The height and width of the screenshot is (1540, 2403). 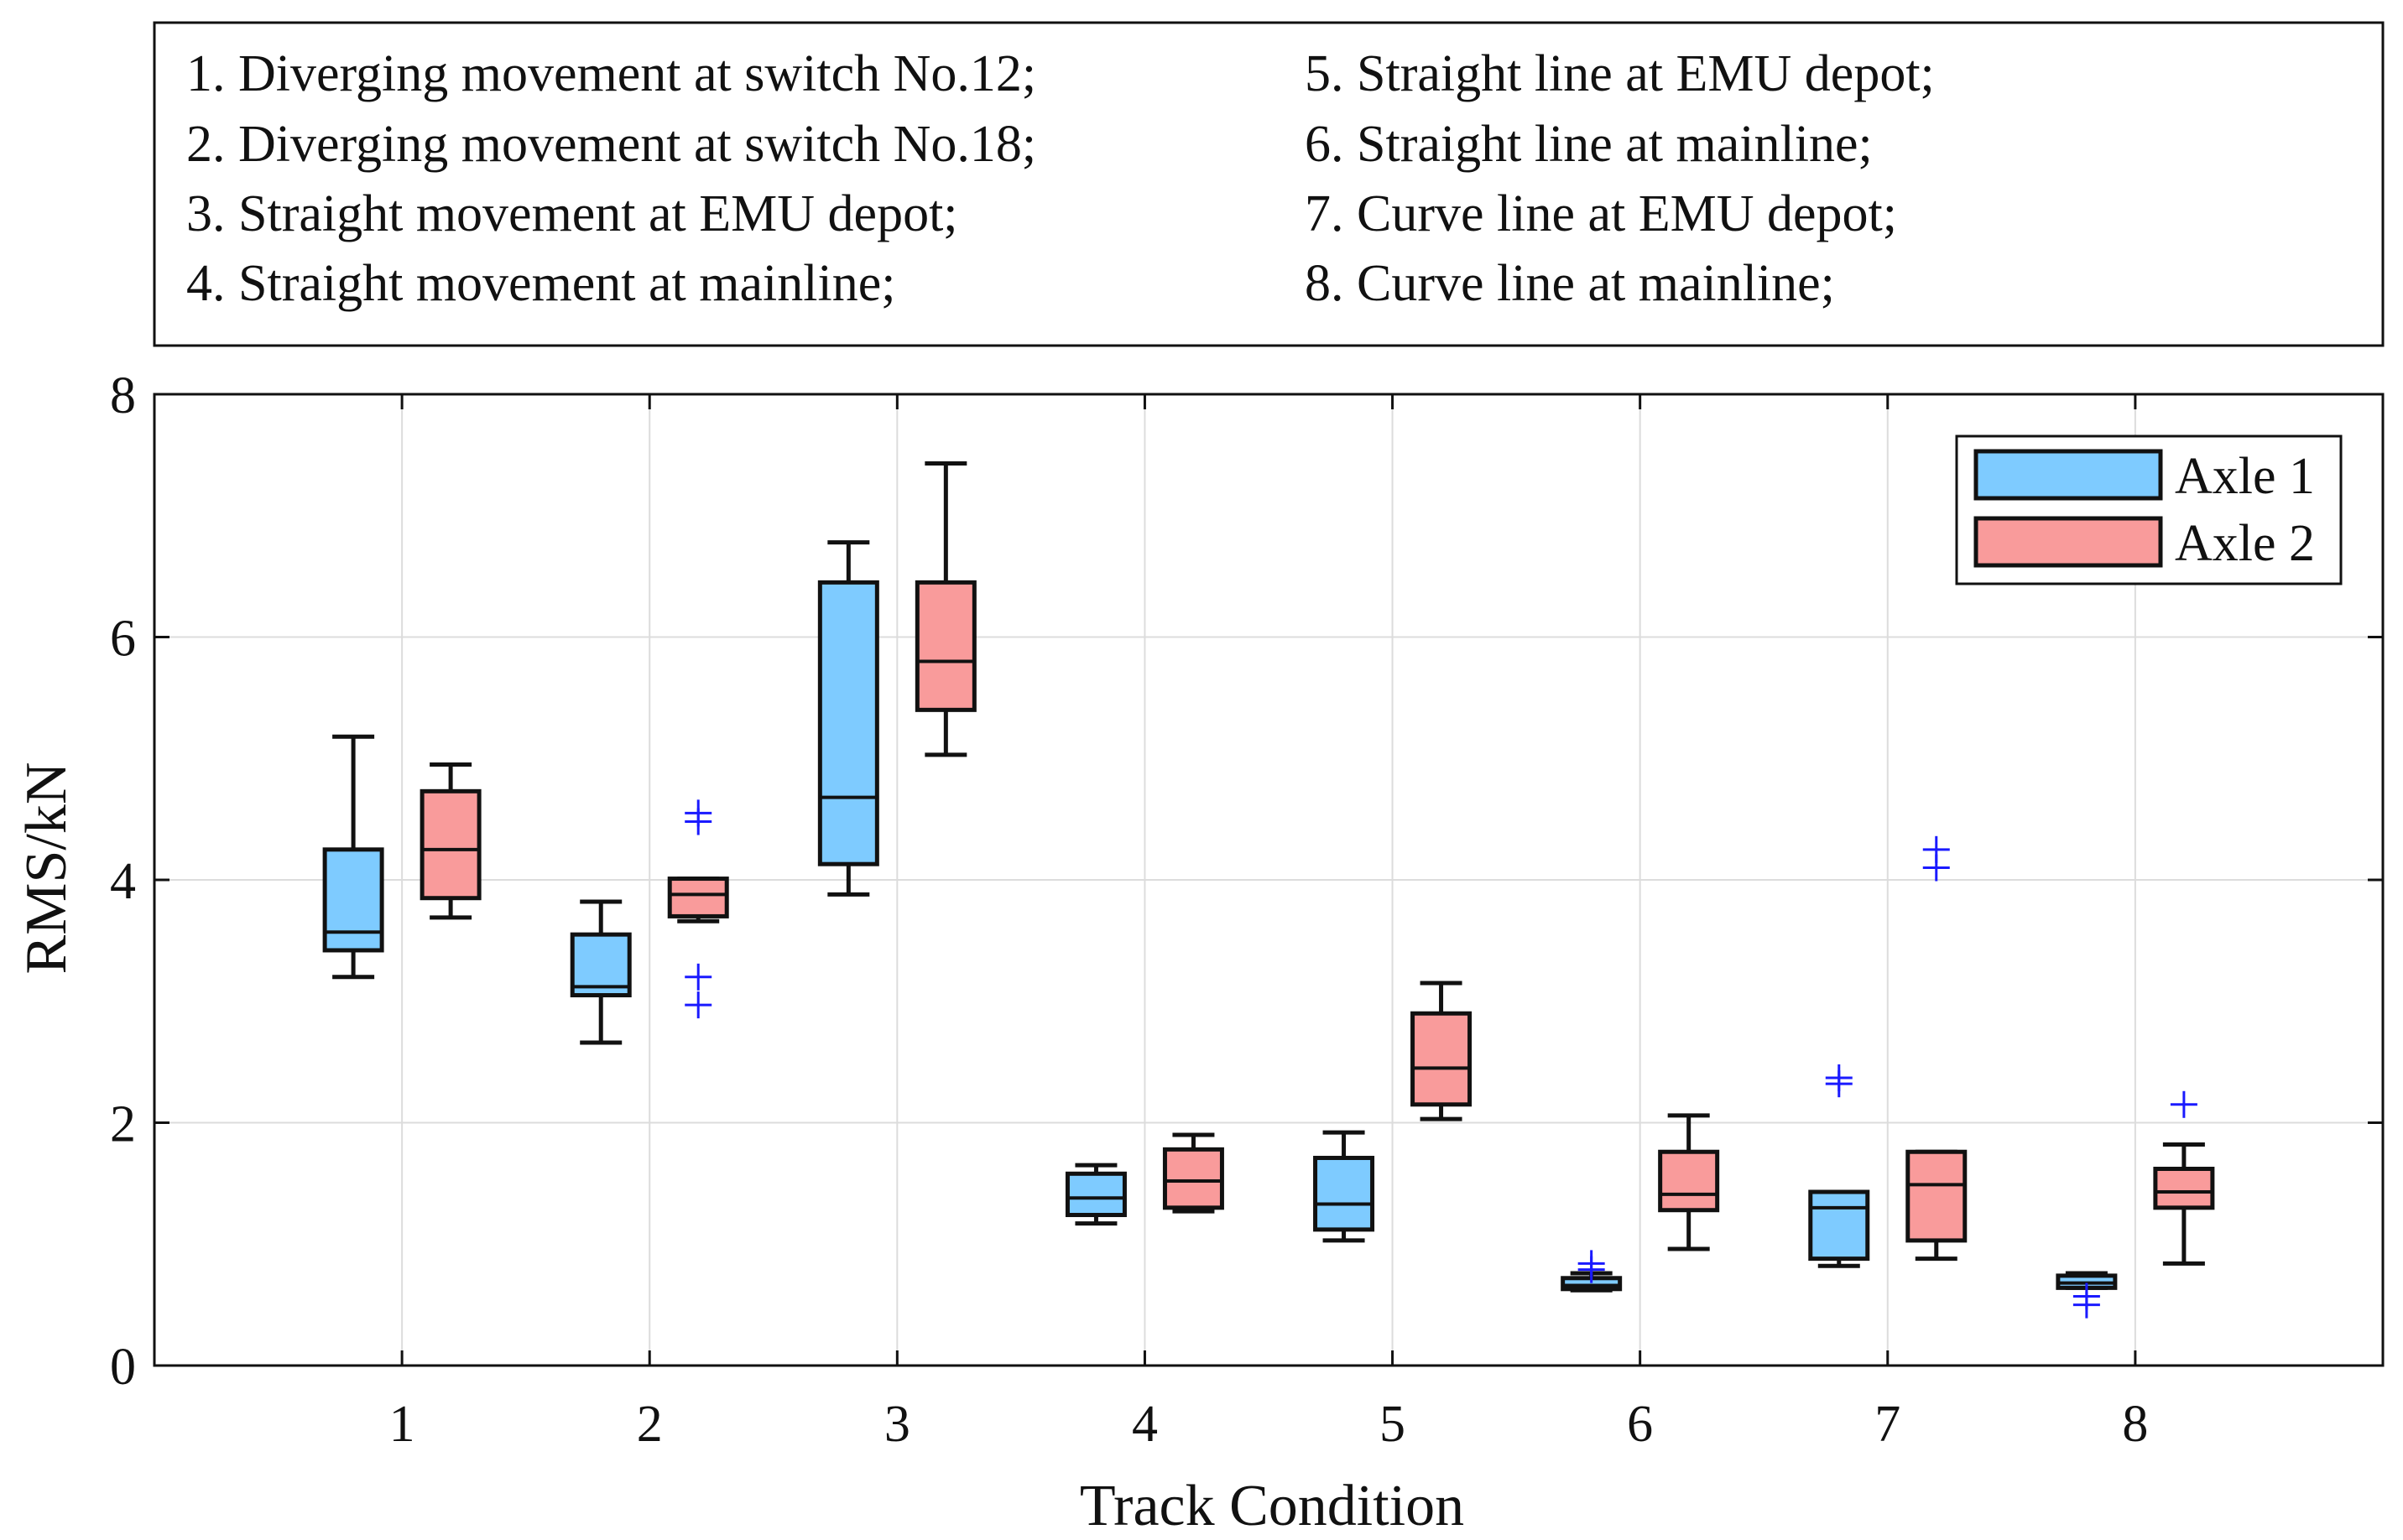 I want to click on x-tick-label-3: 3, so click(x=897, y=1425).